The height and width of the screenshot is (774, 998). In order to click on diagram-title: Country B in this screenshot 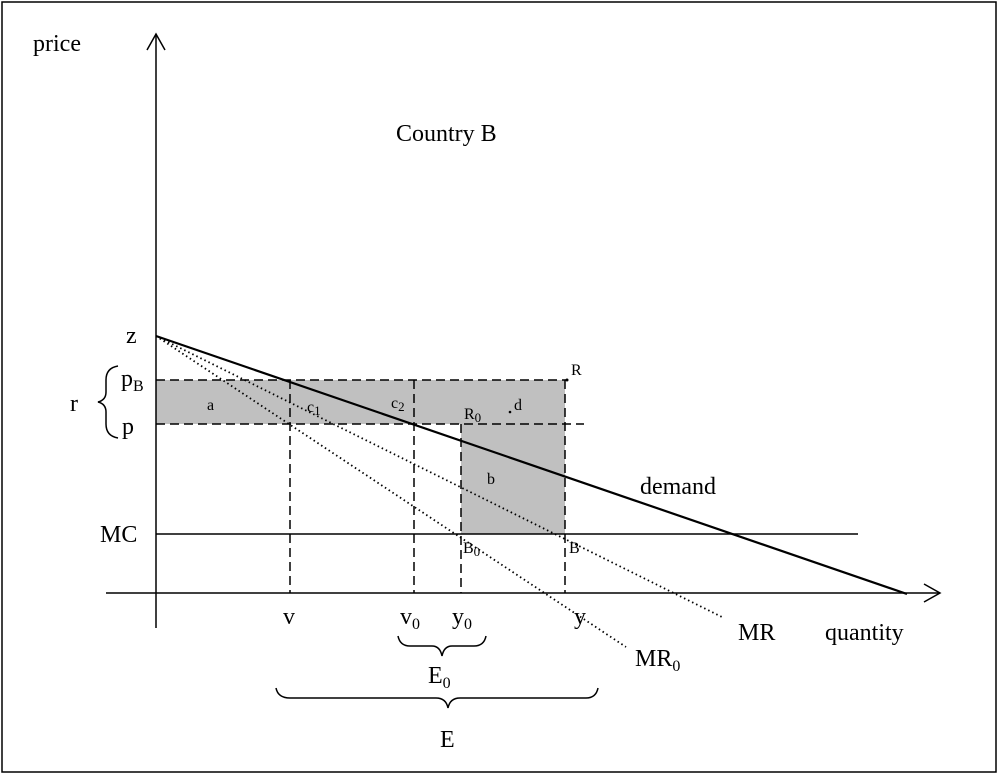, I will do `click(446, 134)`.